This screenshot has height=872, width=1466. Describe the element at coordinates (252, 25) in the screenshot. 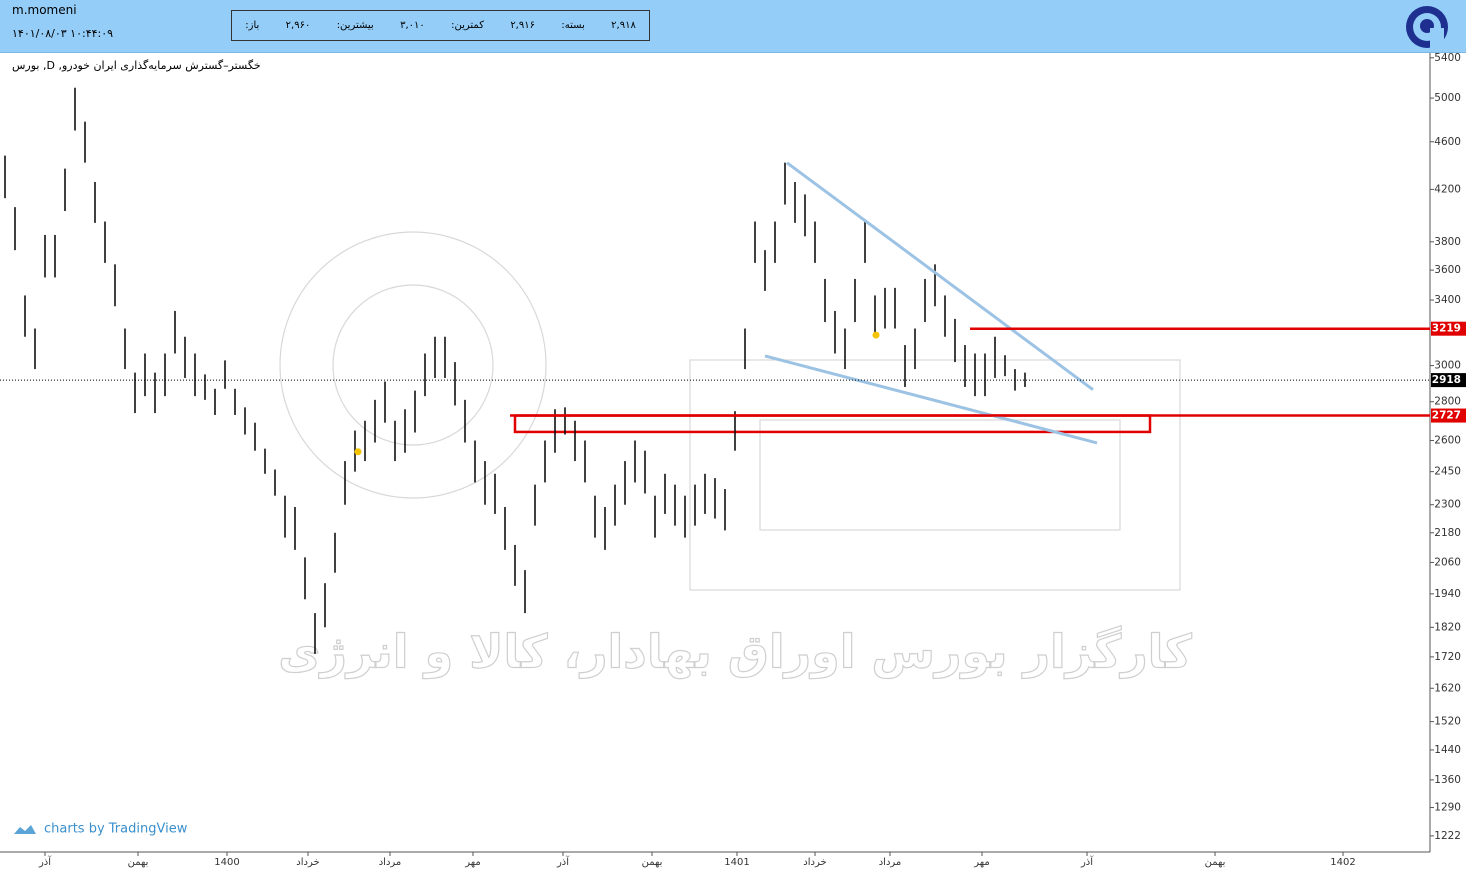

I see `stat-label: باز:` at that location.